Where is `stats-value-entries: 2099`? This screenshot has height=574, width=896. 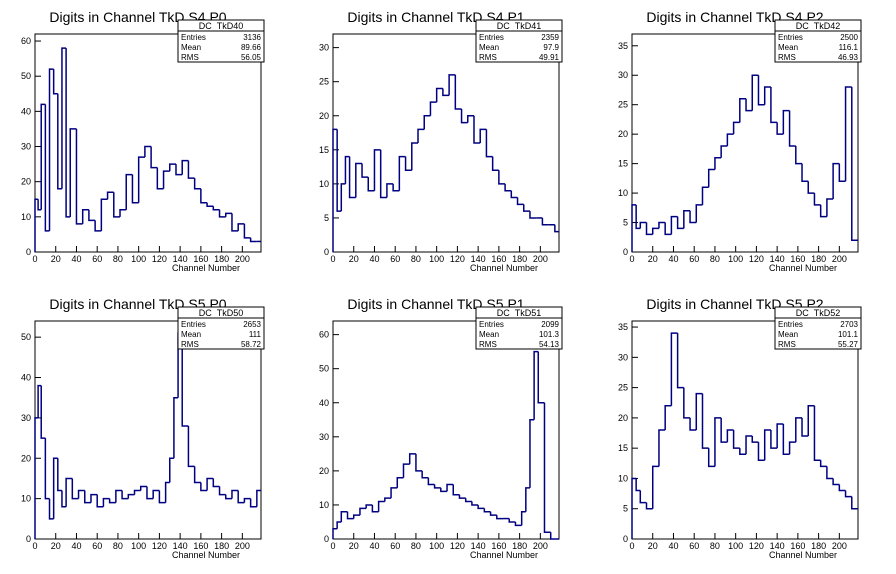
stats-value-entries: 2099 is located at coordinates (550, 324).